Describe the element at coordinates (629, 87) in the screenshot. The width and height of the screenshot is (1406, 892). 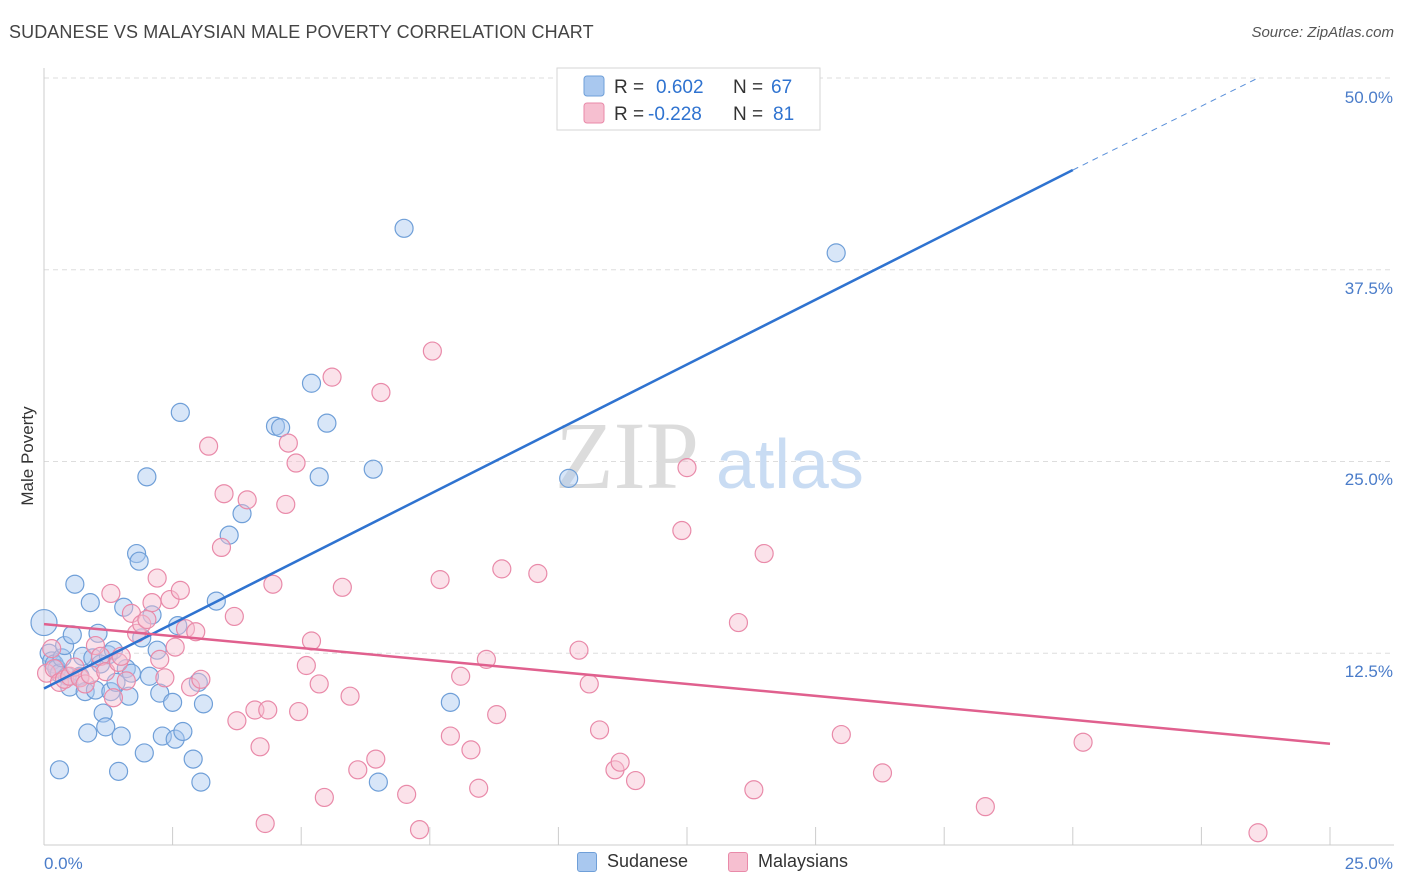
I see `stats-legend-r-label-sudanese: R =` at that location.